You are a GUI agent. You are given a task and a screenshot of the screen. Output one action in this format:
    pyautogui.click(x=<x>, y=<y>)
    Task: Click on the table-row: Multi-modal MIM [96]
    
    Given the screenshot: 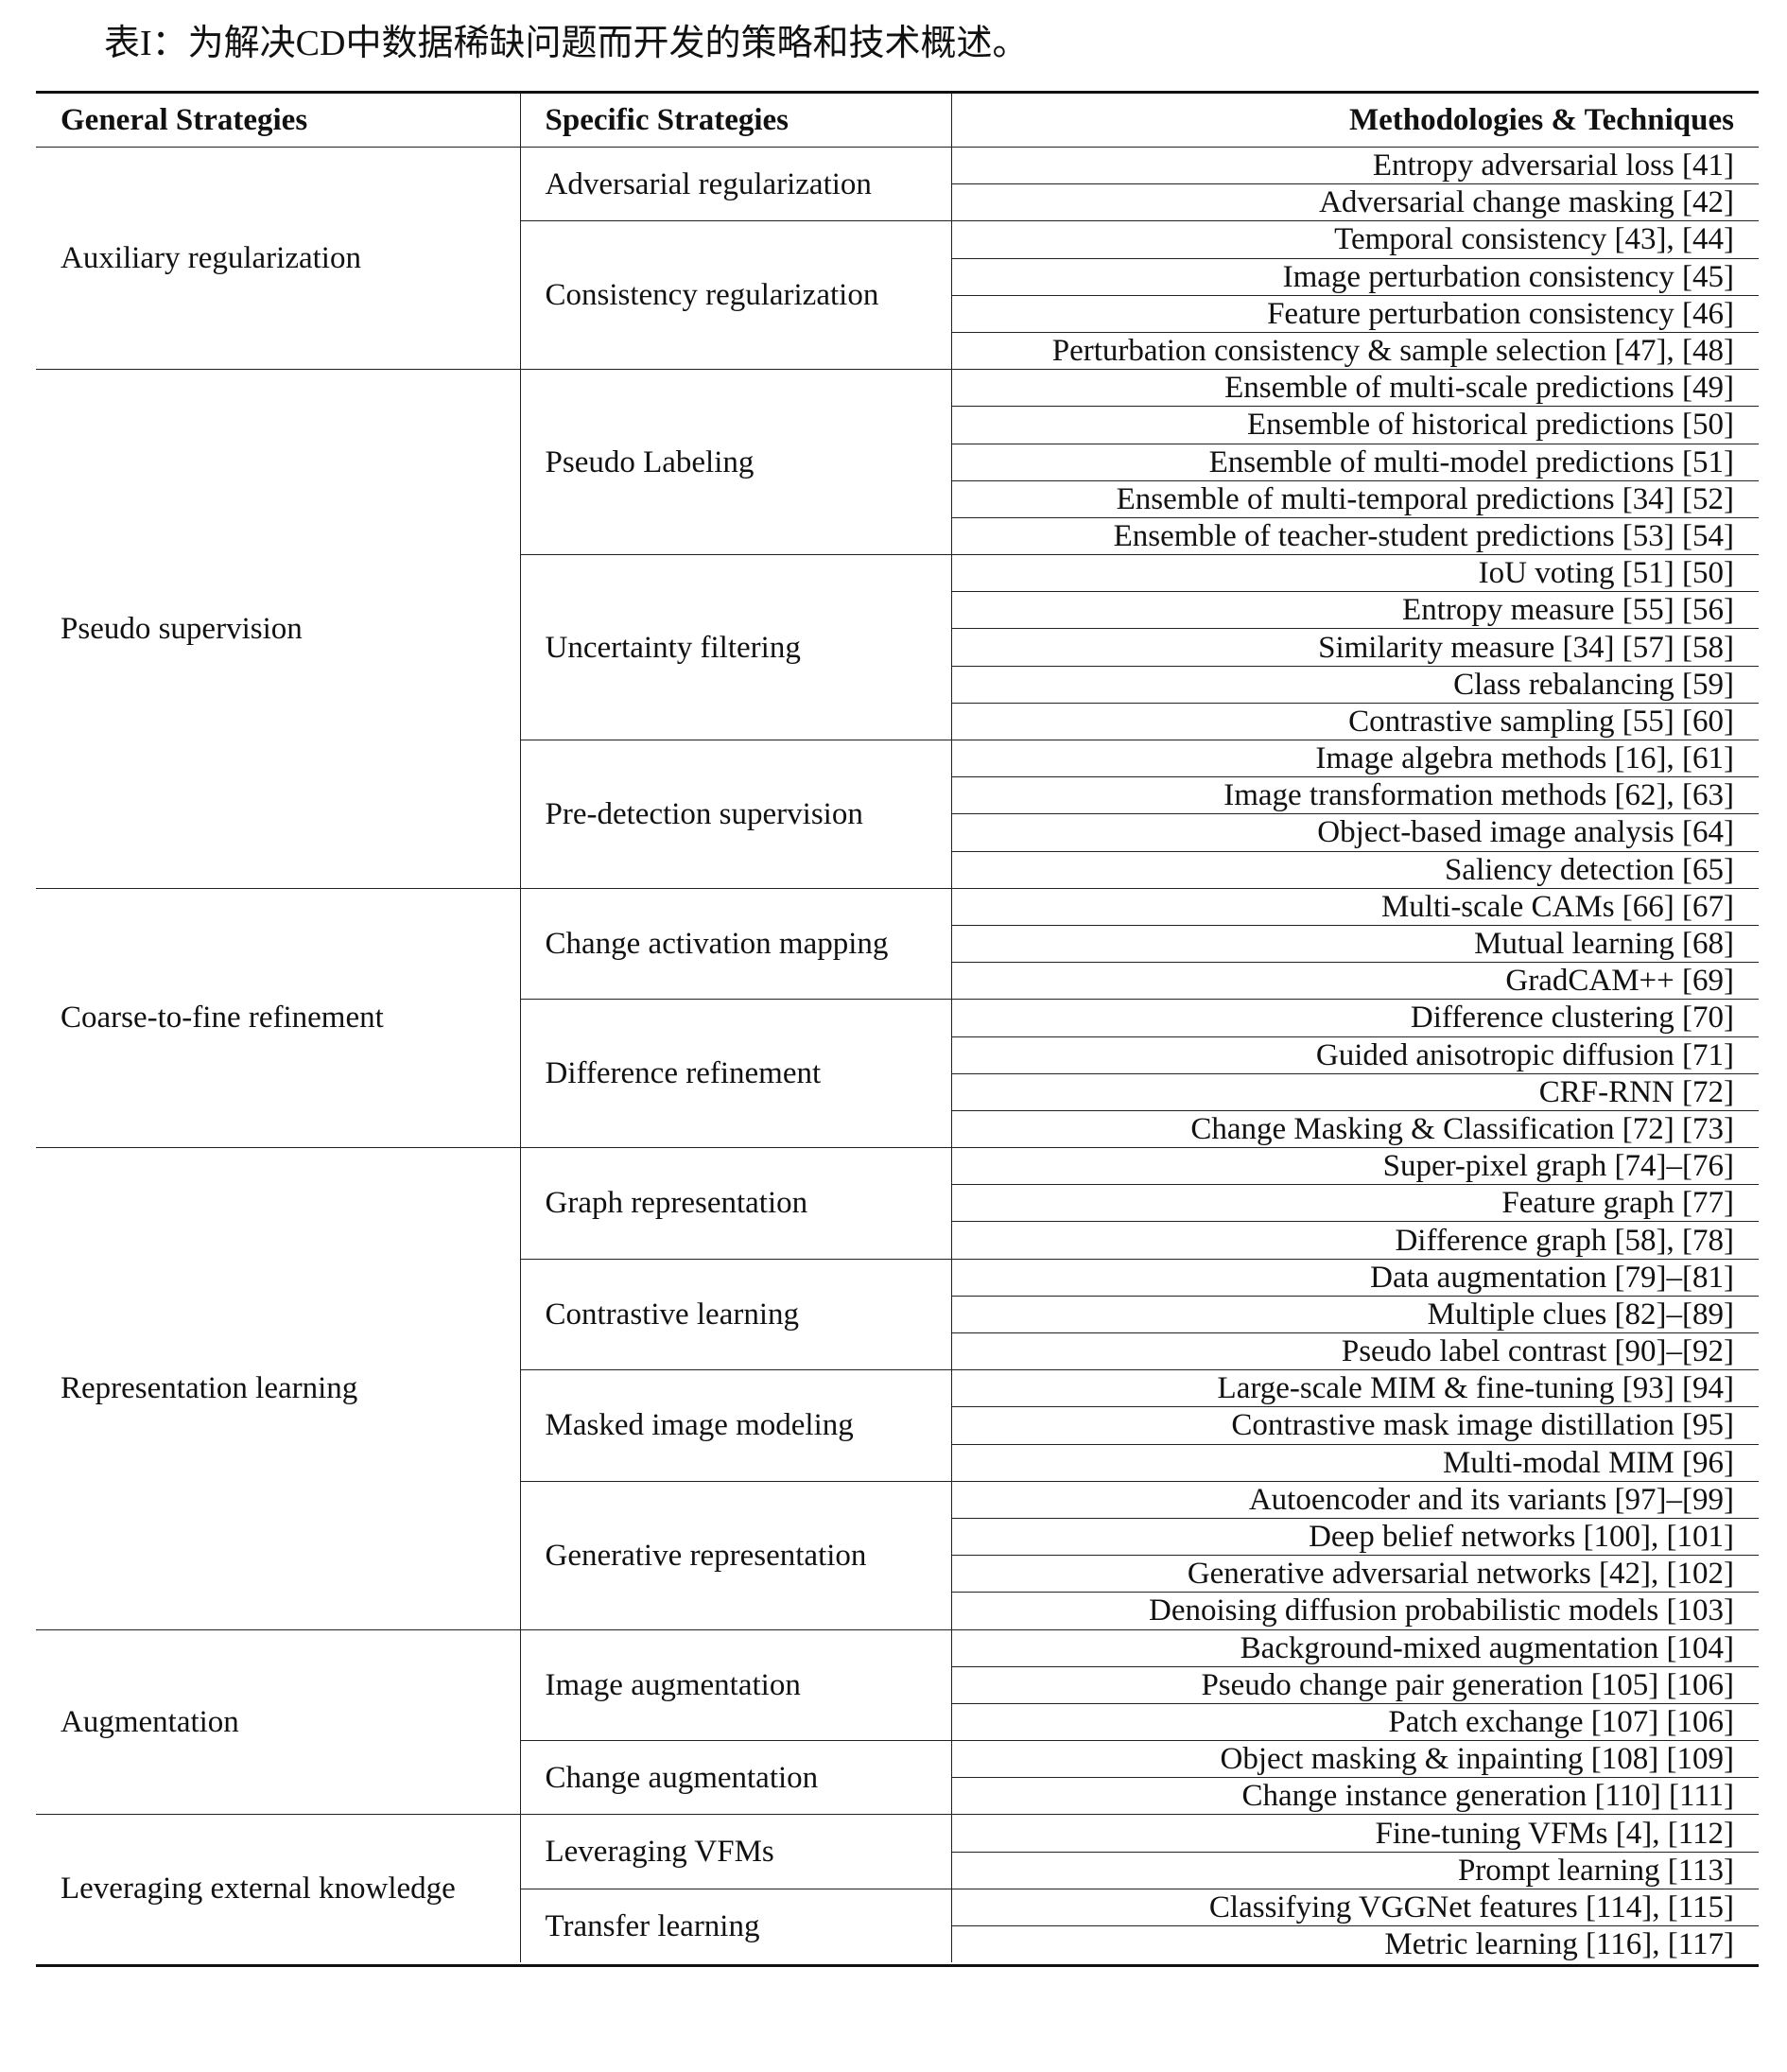 What is the action you would take?
    pyautogui.click(x=897, y=1463)
    